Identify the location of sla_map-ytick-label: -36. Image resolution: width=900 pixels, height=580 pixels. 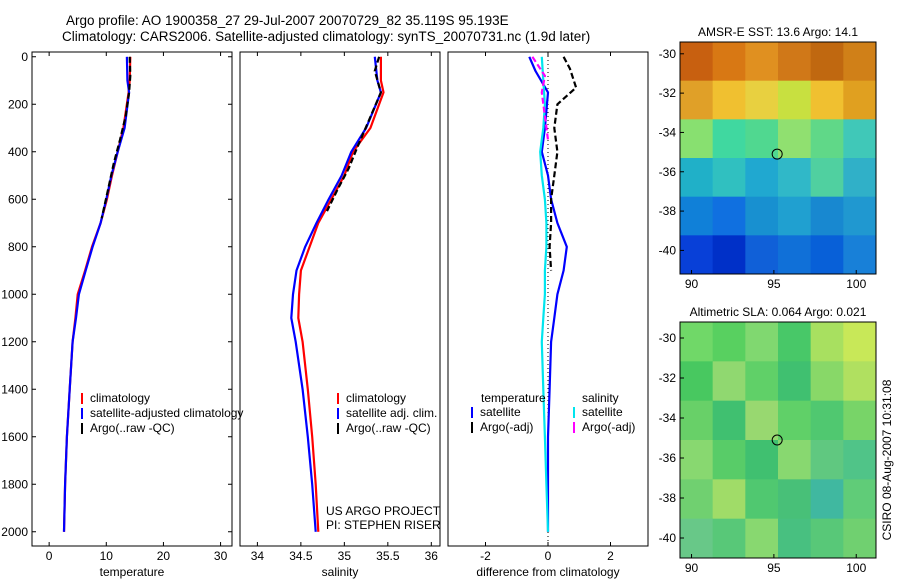
(668, 458).